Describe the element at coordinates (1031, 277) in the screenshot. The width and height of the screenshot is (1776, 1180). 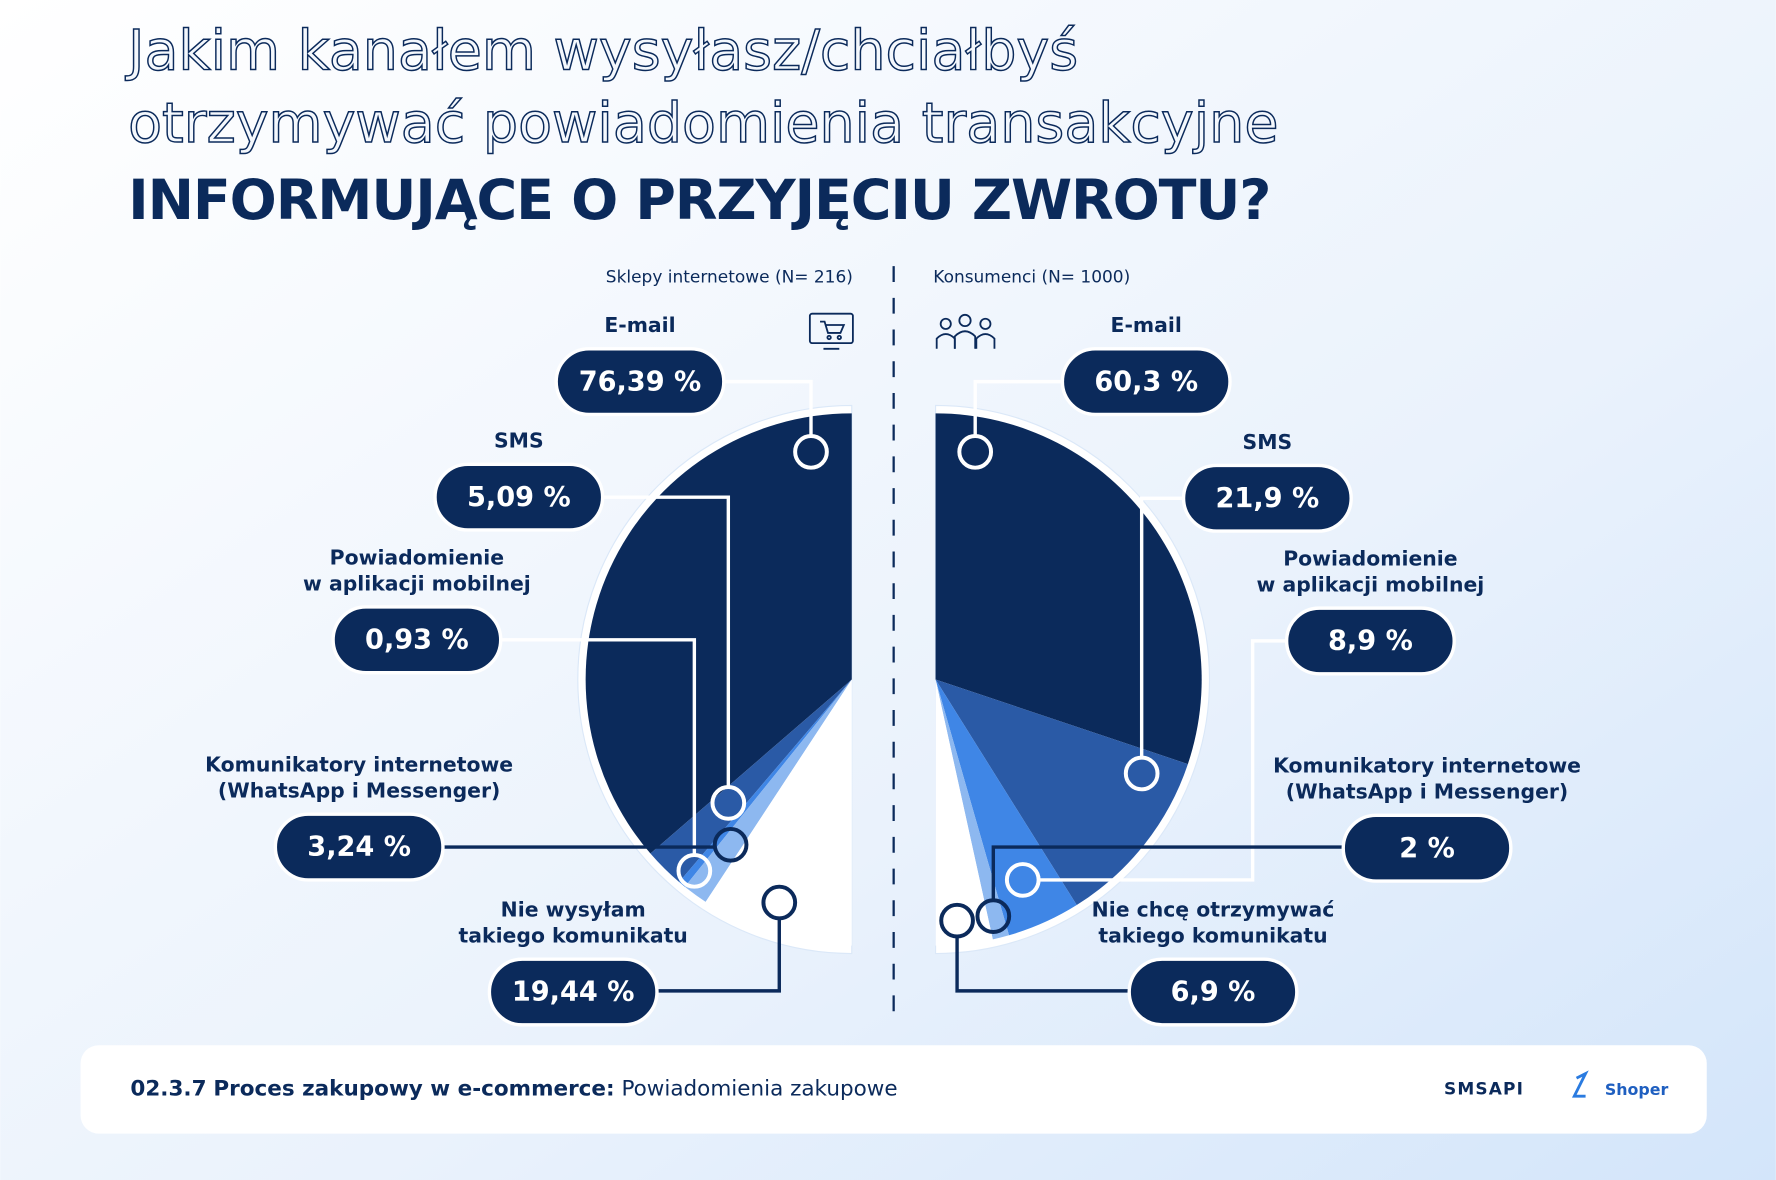
I see `chart-subtitle: Konsumenci (N= 1000)` at that location.